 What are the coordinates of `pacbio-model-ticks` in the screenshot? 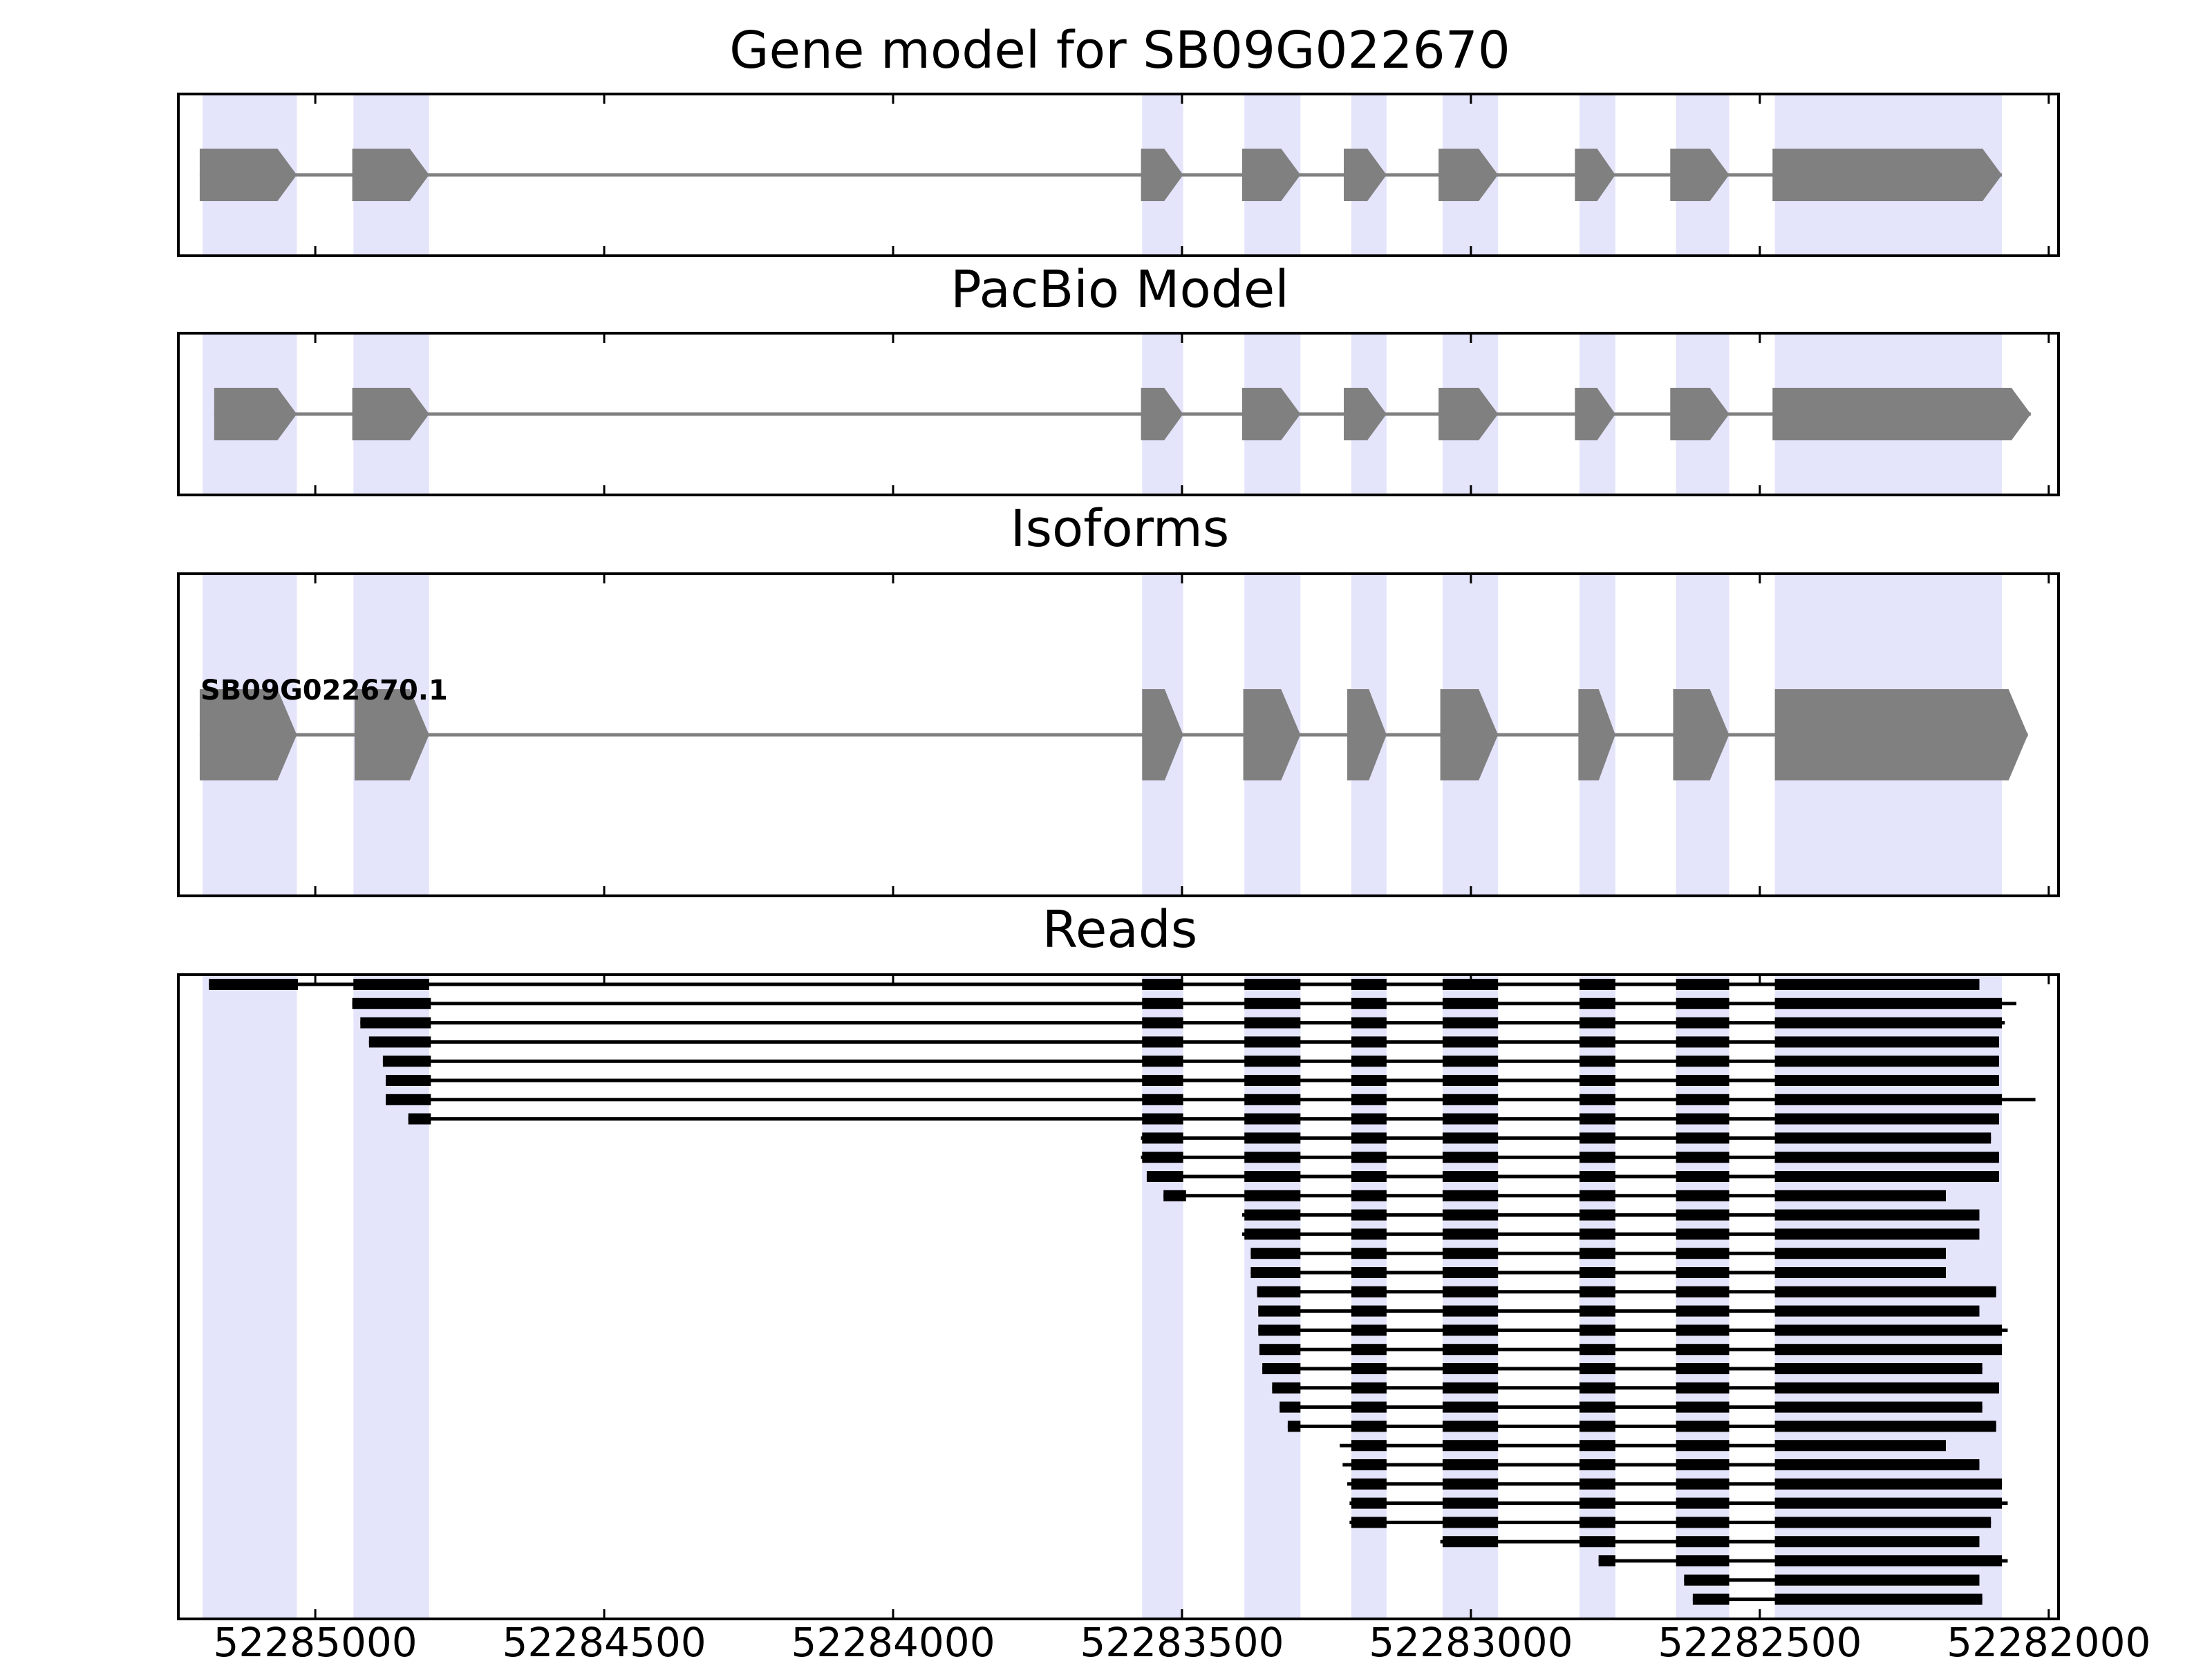 It's located at (1182, 414).